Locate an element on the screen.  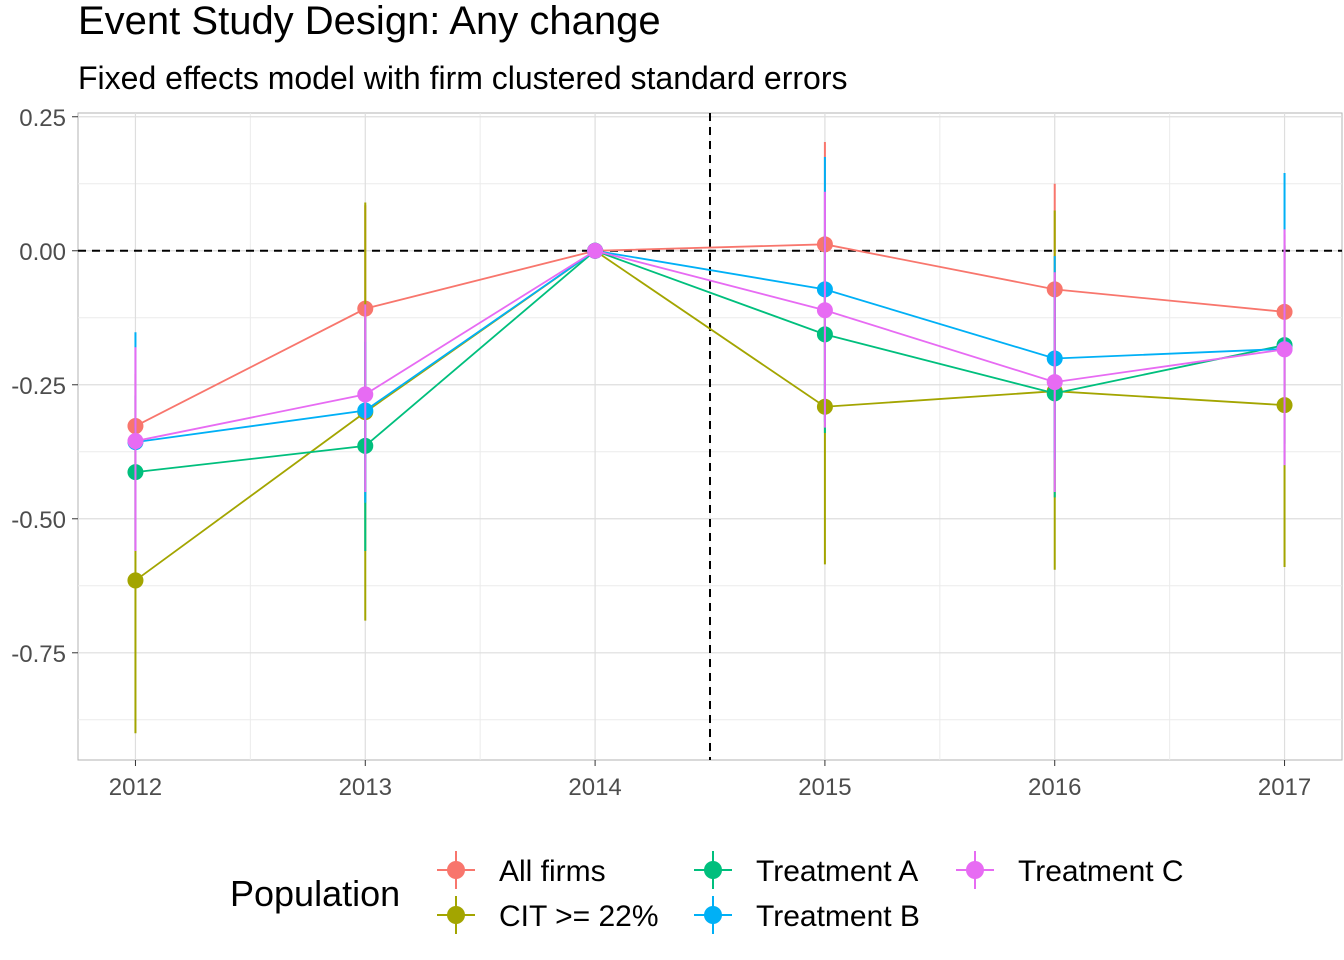
chart-title: Event Study Design: Any change is located at coordinates (369, 21).